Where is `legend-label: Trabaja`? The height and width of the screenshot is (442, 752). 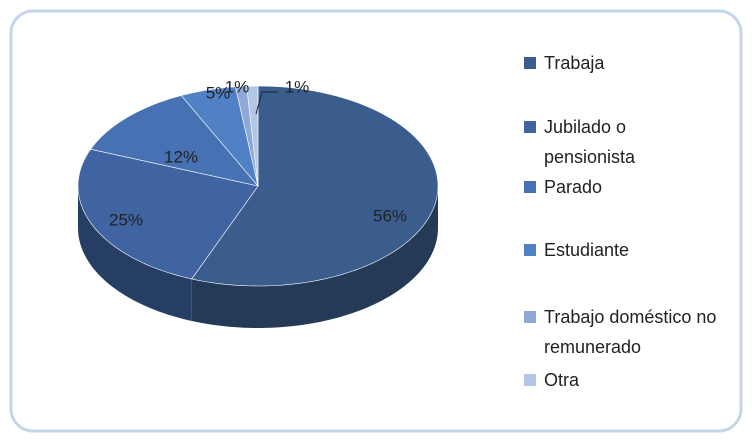
legend-label: Trabaja is located at coordinates (574, 63).